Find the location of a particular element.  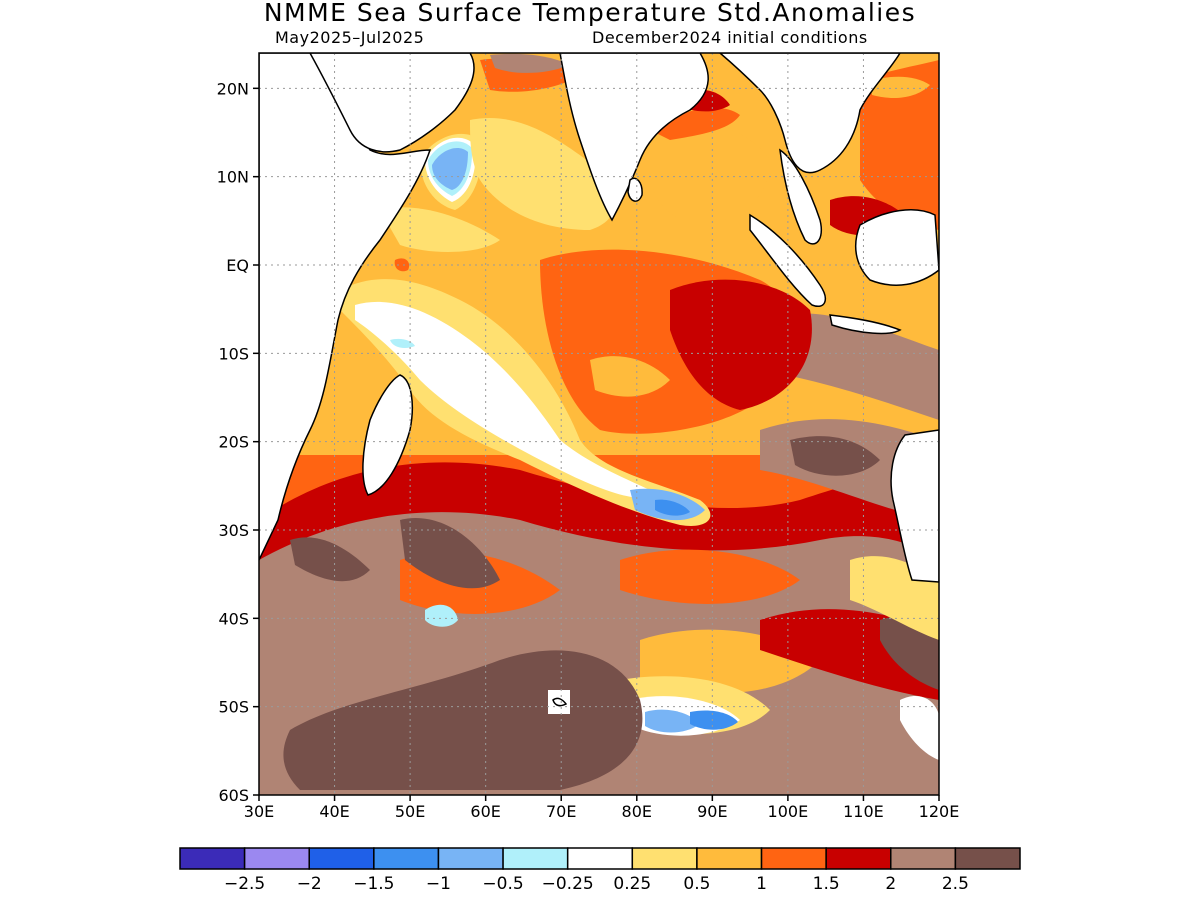

colorbar-label: 2 is located at coordinates (890, 884).